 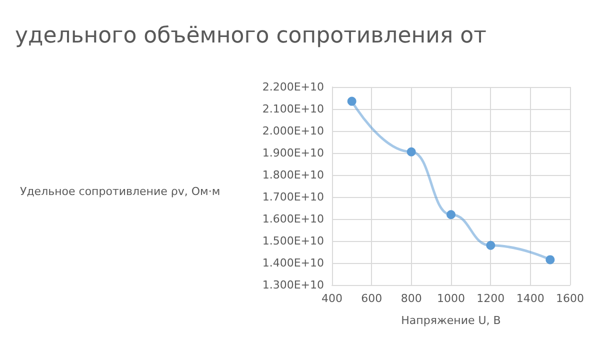 I want to click on x-axis-title: Напряжение U, В, so click(x=451, y=320).